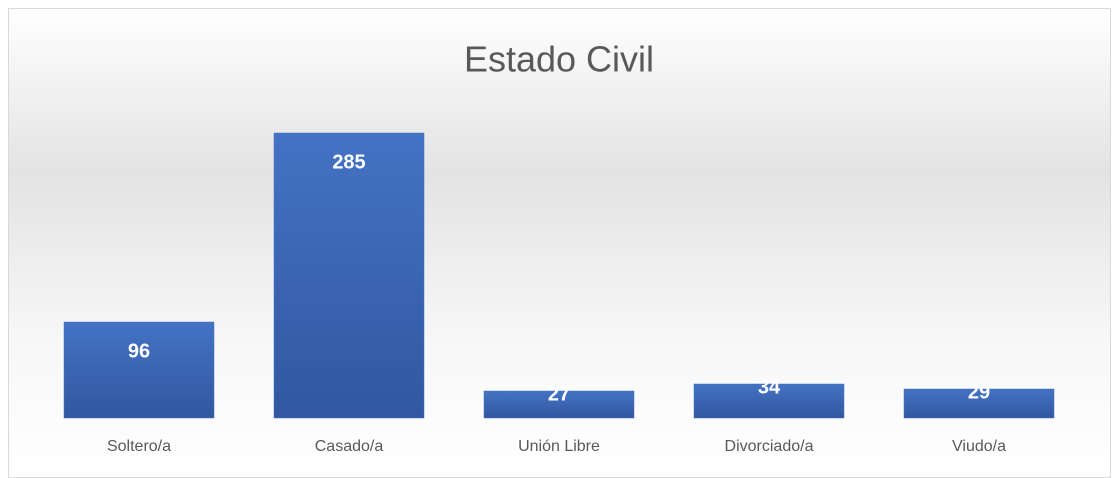 This screenshot has width=1112, height=478. I want to click on data-label: 285, so click(348, 162).